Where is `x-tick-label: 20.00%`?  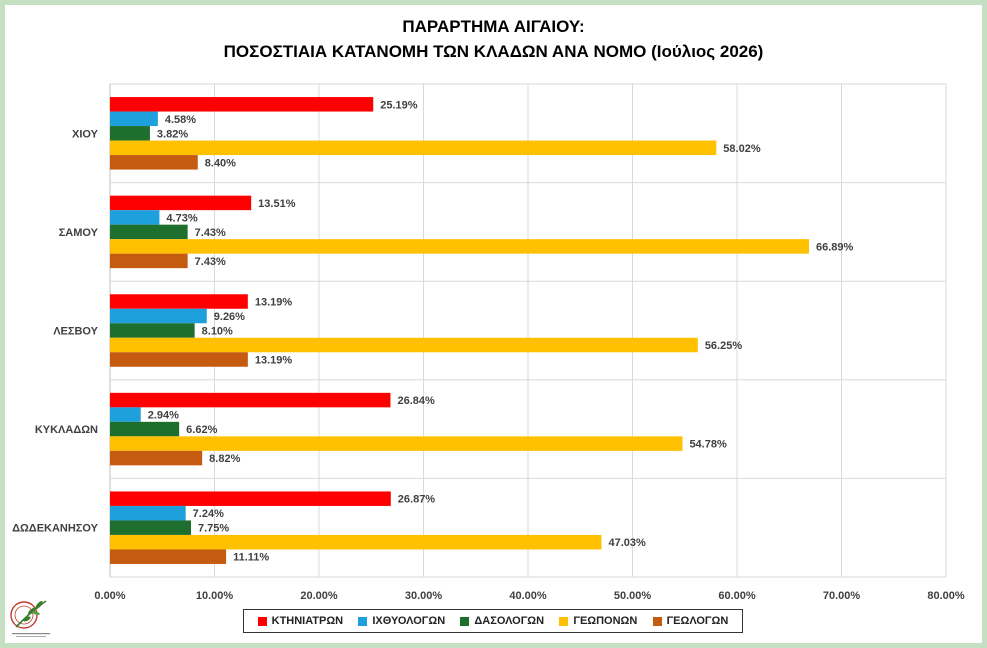 x-tick-label: 20.00% is located at coordinates (319, 596).